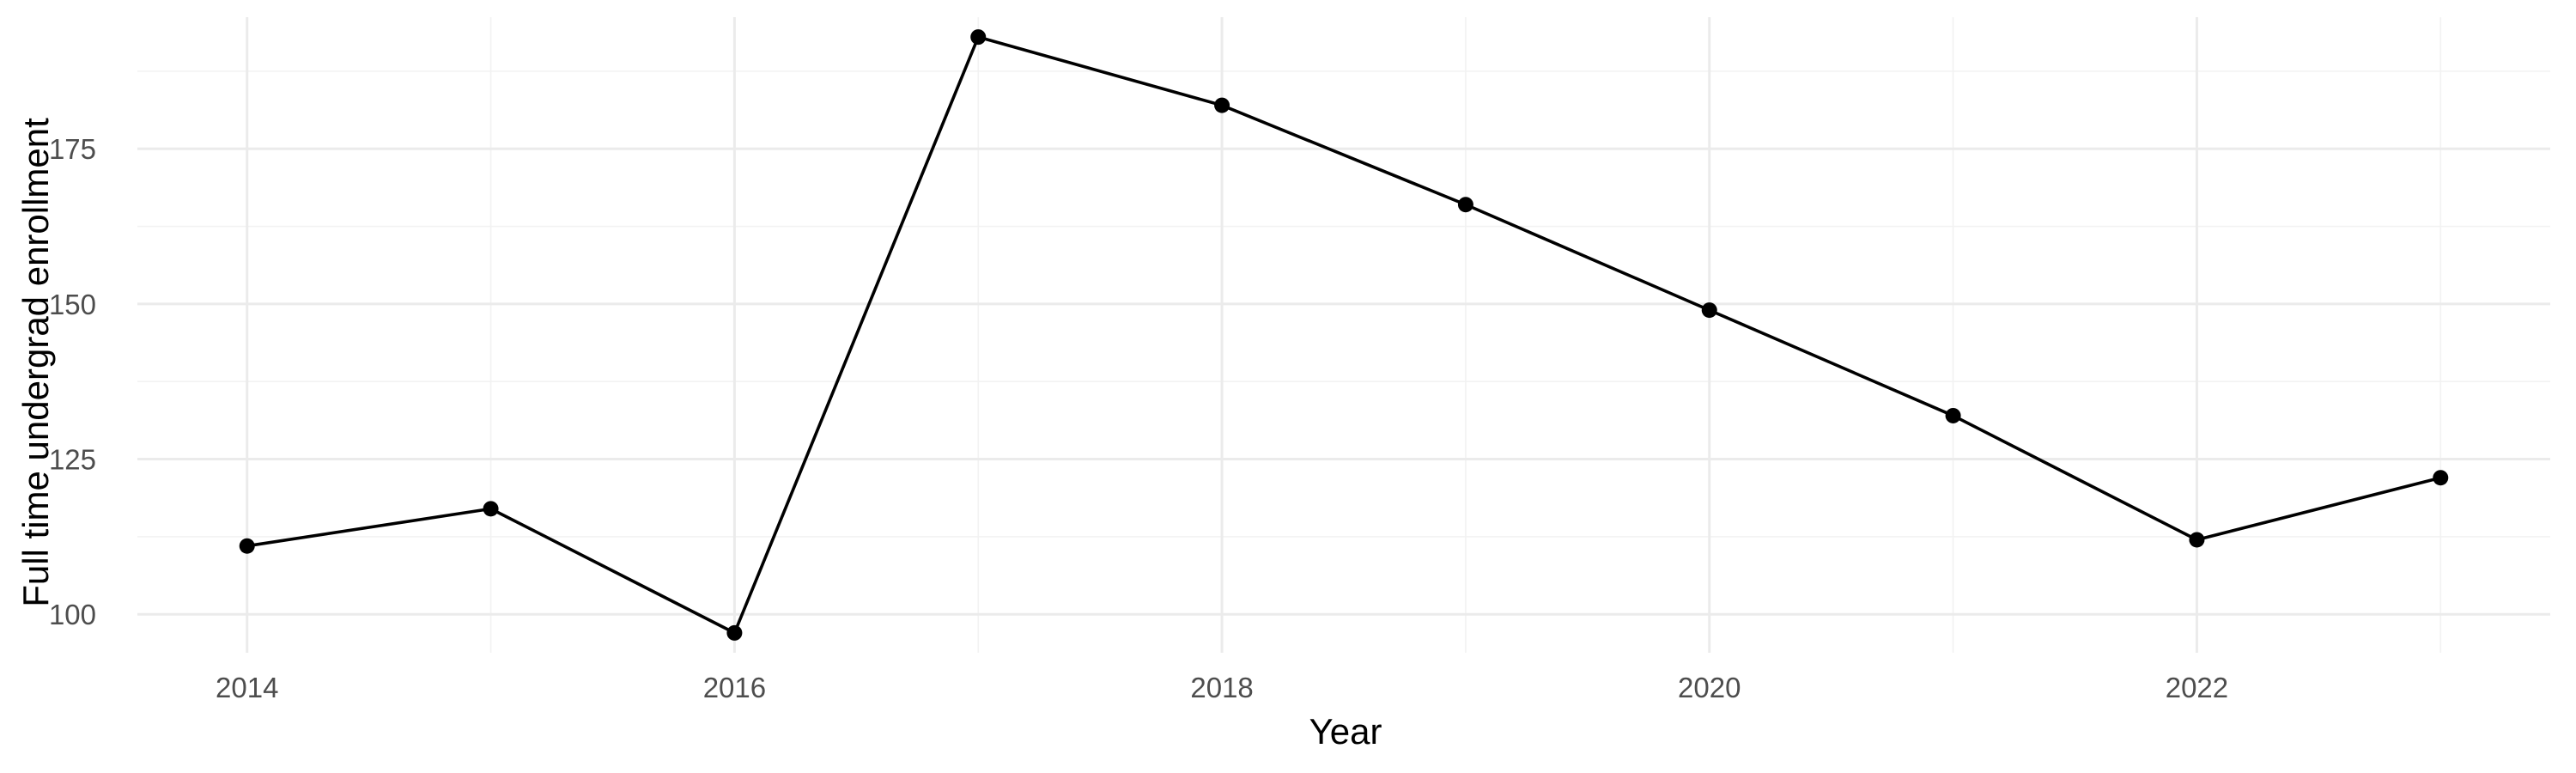 This screenshot has width=2576, height=773. I want to click on x-tick-label: 2018, so click(1221, 687).